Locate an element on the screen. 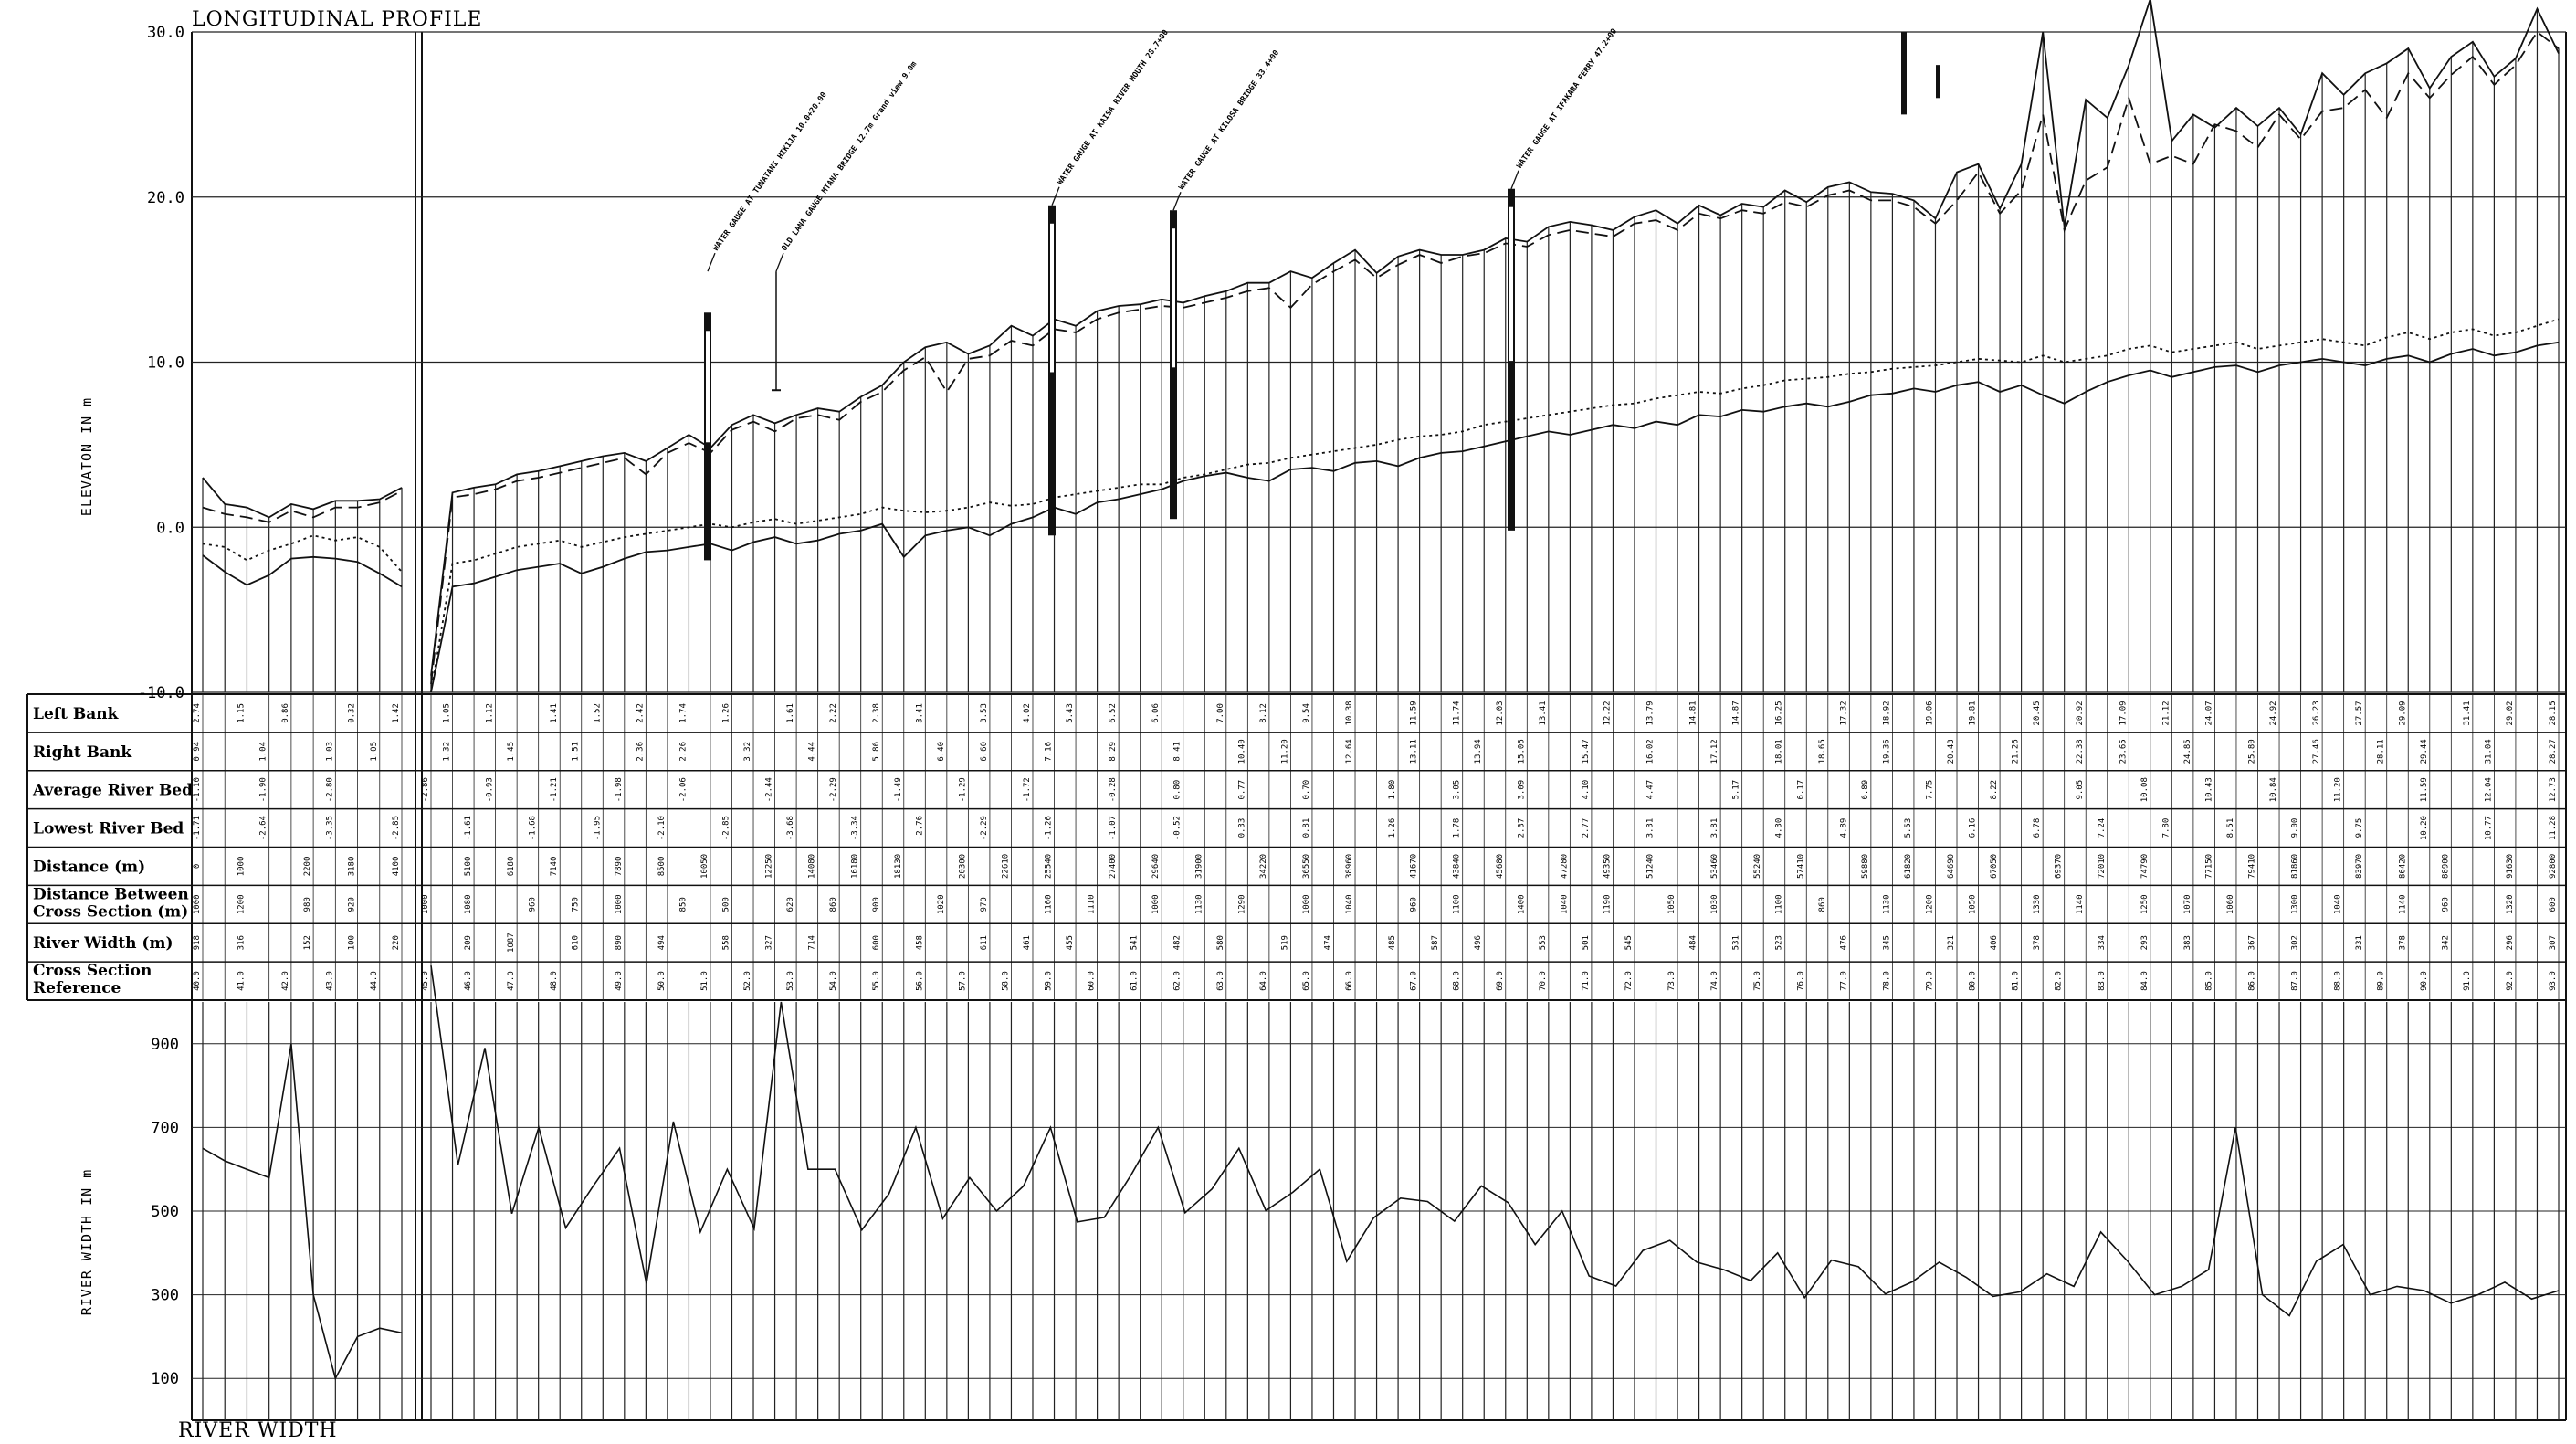 Image resolution: width=2576 pixels, height=1444 pixels. table-cell: 378 is located at coordinates (2402, 942).